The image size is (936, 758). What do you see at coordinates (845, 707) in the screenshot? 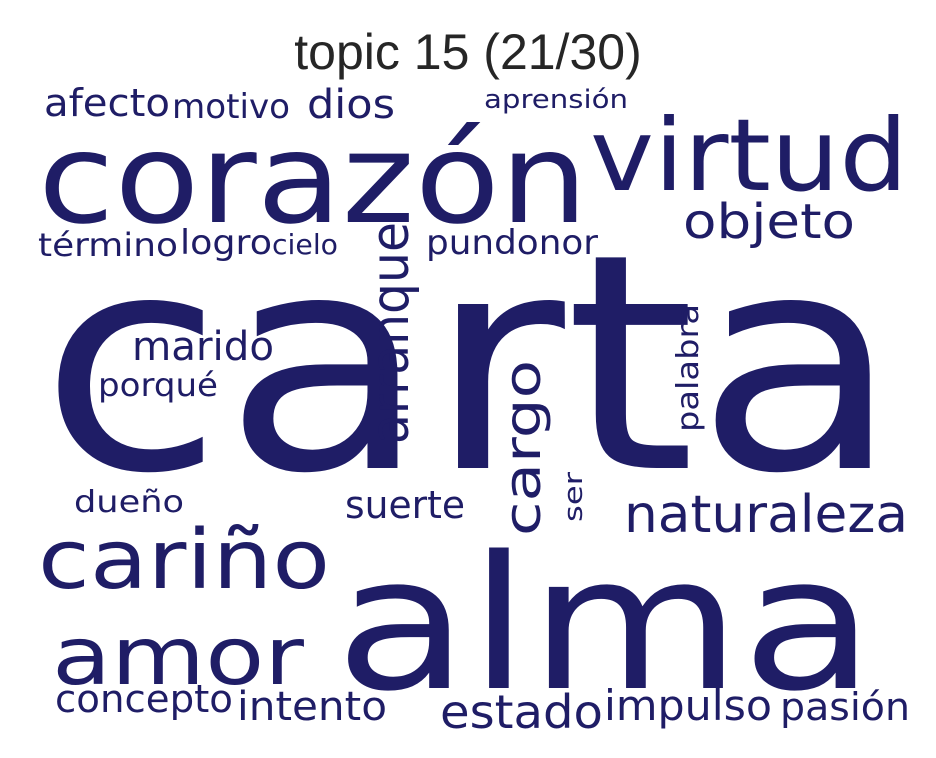
I see `word-pasion: pasión` at bounding box center [845, 707].